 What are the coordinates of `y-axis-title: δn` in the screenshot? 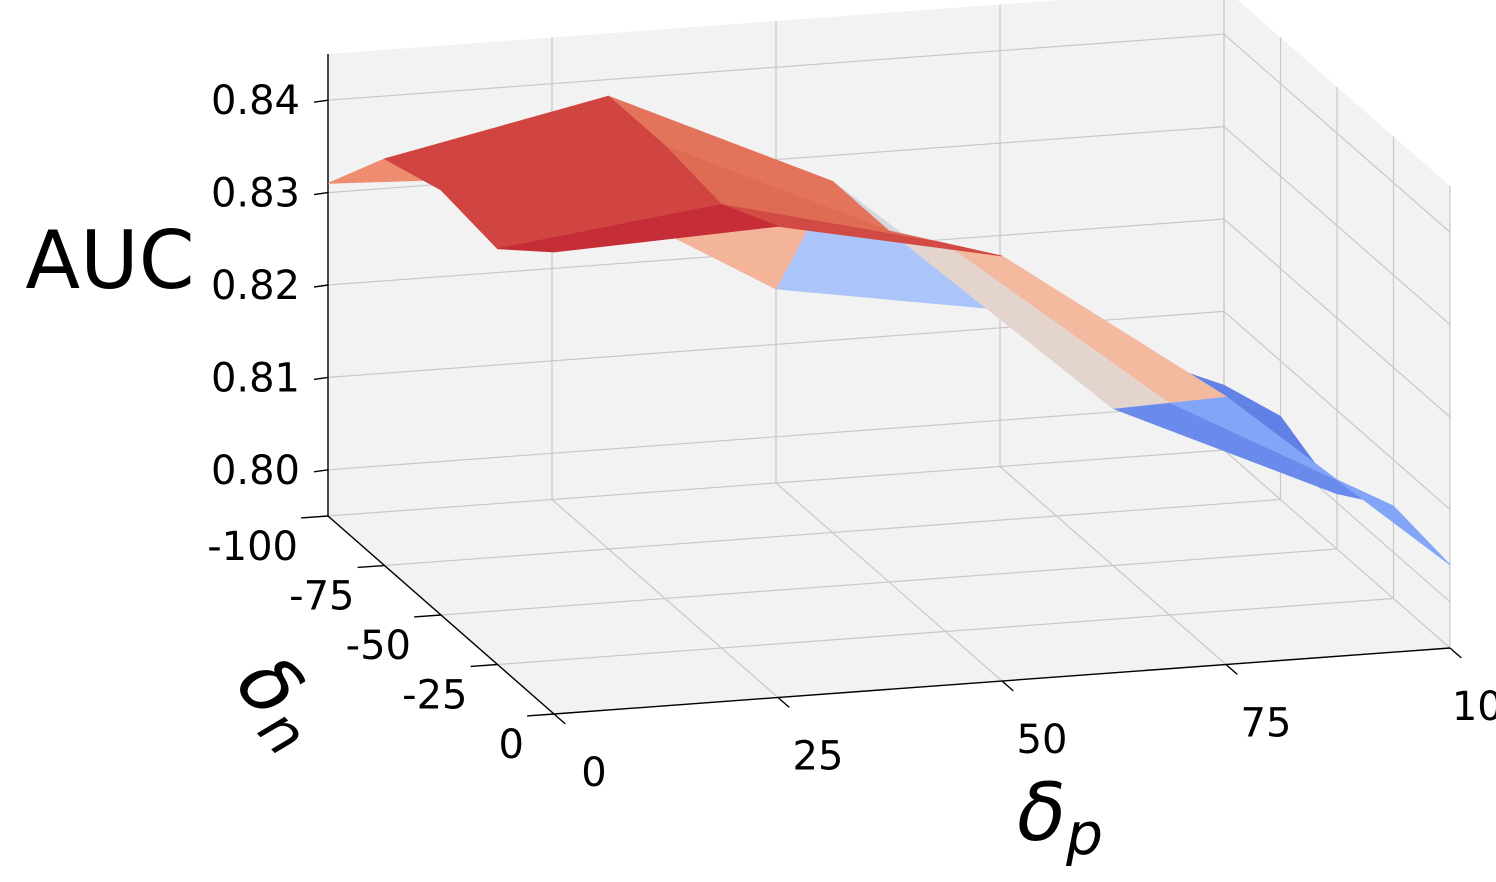 It's located at (279, 703).